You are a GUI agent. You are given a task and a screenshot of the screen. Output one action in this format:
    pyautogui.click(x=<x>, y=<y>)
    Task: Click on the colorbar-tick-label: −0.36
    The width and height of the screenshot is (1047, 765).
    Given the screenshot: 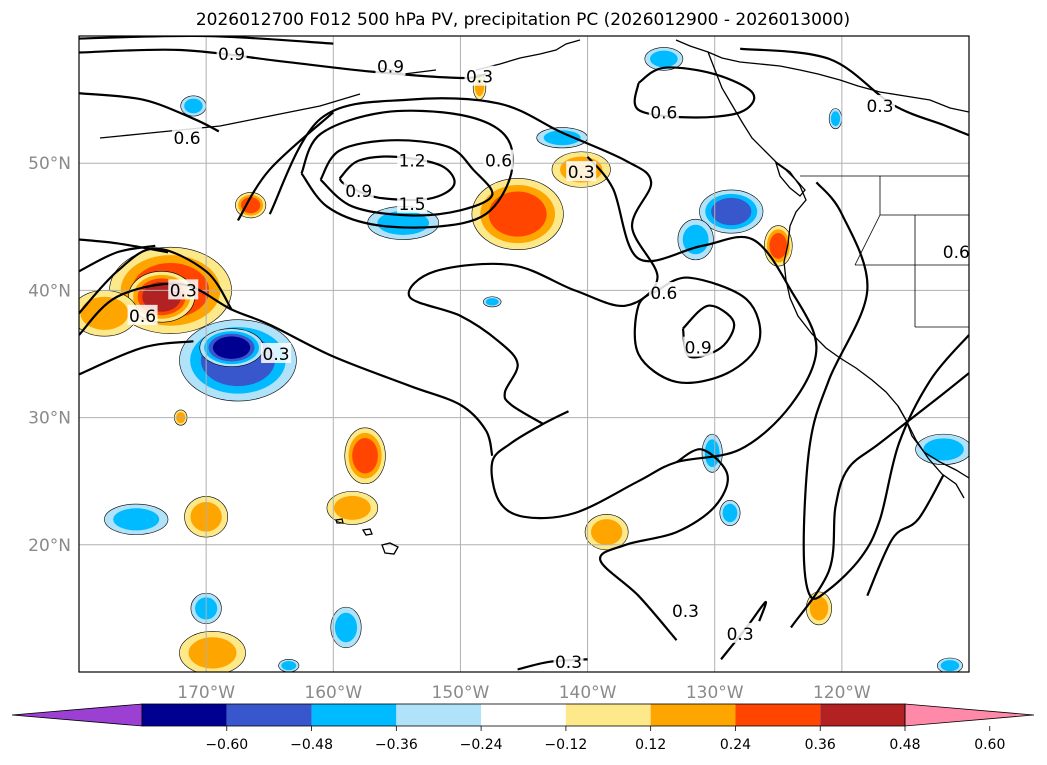 What is the action you would take?
    pyautogui.click(x=396, y=745)
    